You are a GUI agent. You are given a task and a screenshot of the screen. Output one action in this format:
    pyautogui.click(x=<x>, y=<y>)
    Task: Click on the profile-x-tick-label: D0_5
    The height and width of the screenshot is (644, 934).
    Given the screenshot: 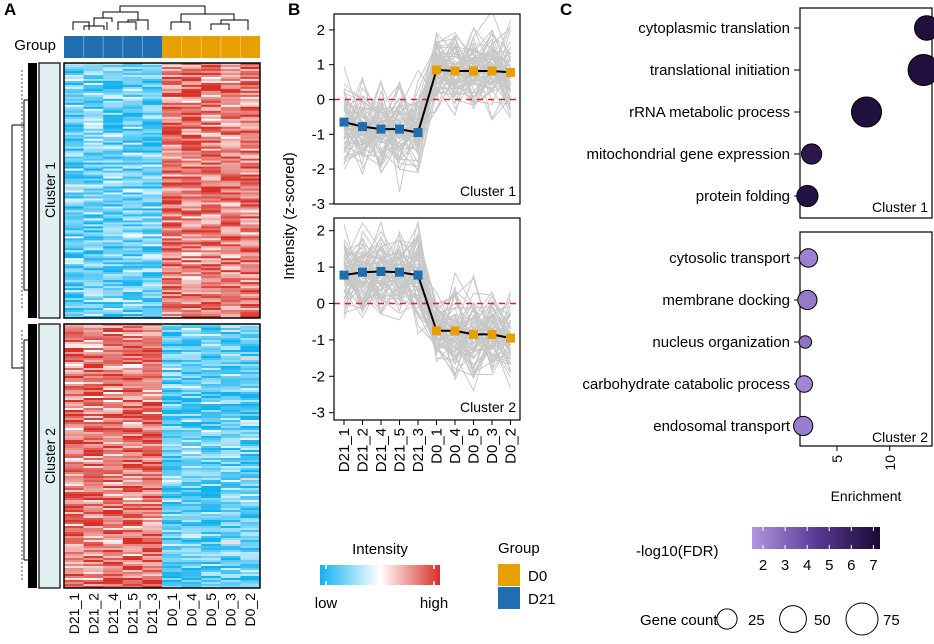 What is the action you would take?
    pyautogui.click(x=474, y=446)
    